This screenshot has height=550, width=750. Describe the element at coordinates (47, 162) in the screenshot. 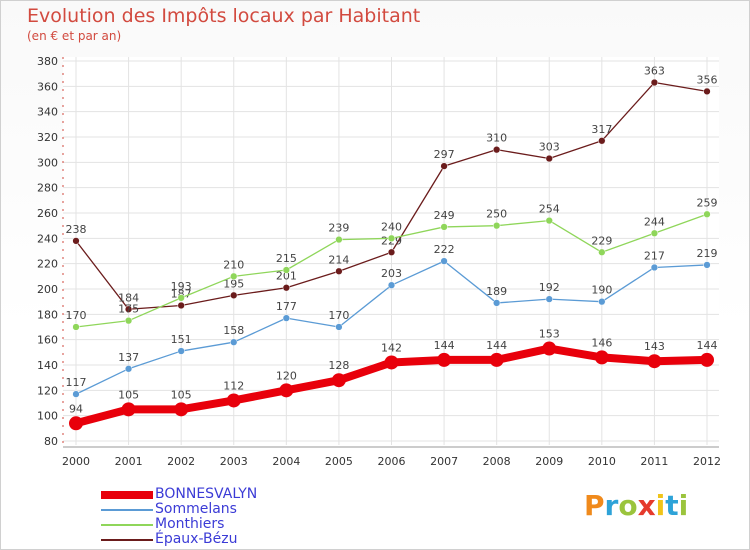

I see `y-tick-label: 300` at that location.